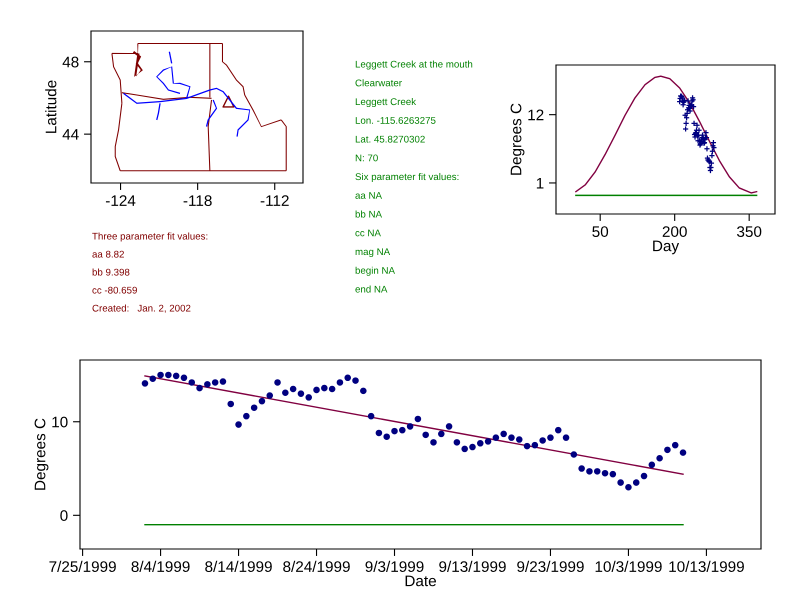 The width and height of the screenshot is (792, 611). What do you see at coordinates (396, 120) in the screenshot?
I see `text: Lon. -115.6263275` at bounding box center [396, 120].